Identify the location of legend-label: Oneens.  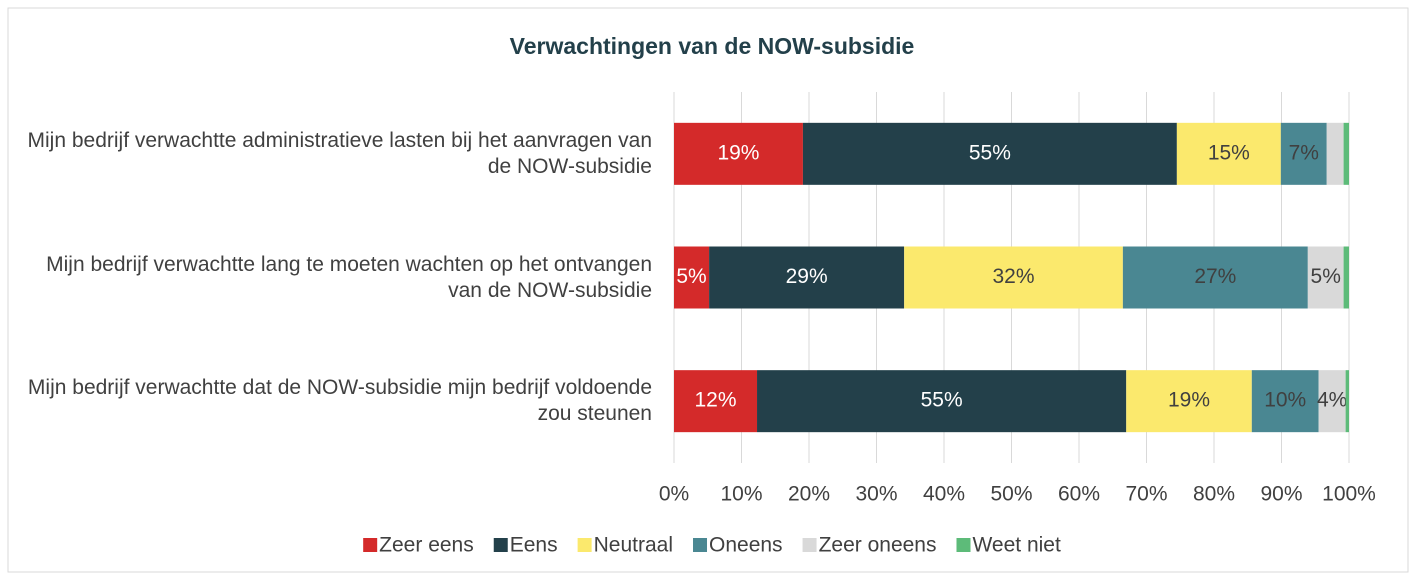
(746, 545).